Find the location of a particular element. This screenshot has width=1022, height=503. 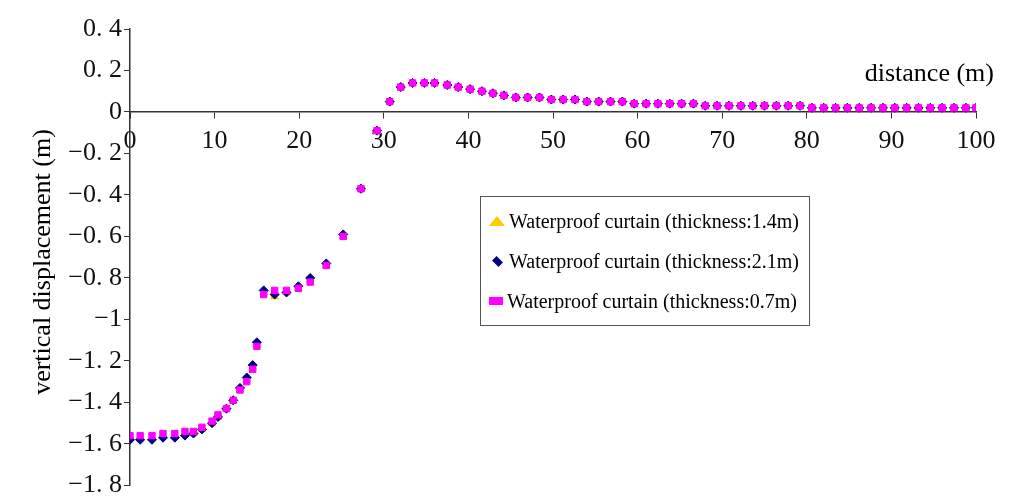

y-axis-title: vertical displacement (m) is located at coordinates (42, 262).